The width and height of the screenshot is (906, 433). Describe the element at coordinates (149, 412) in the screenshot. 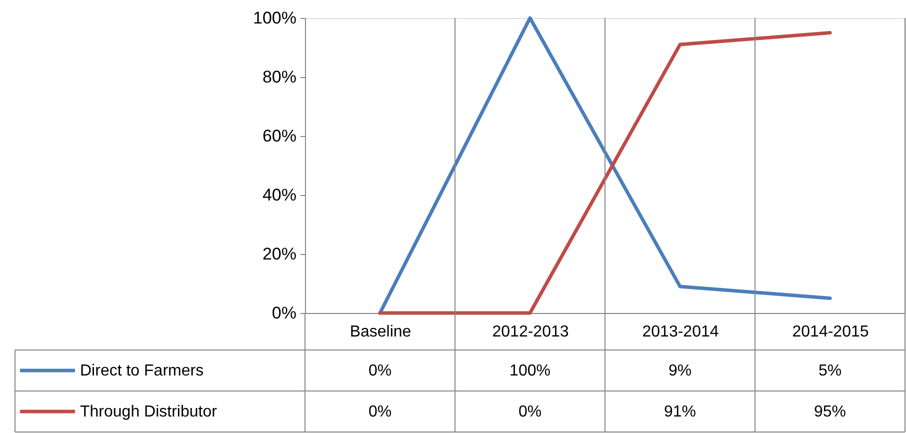

I see `legend-label: Through Distributor` at that location.